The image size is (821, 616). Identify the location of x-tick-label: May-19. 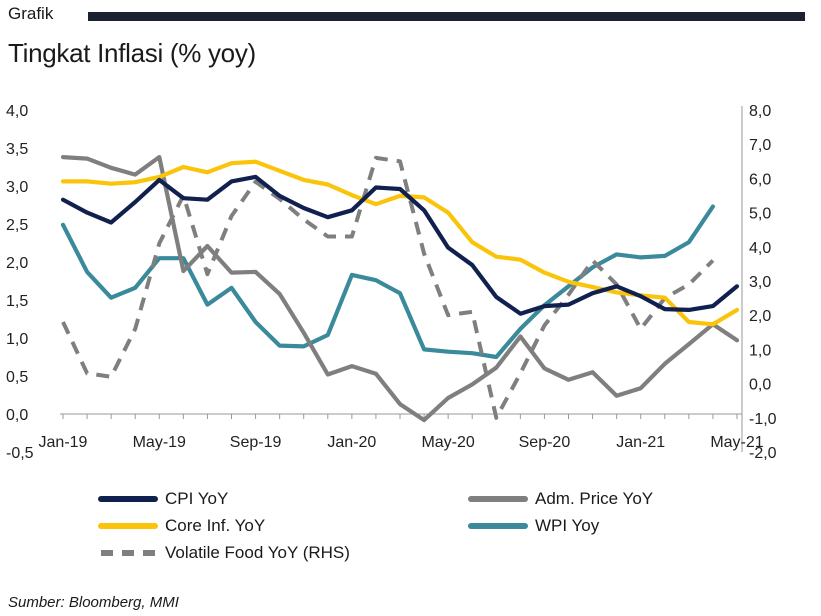
(159, 442).